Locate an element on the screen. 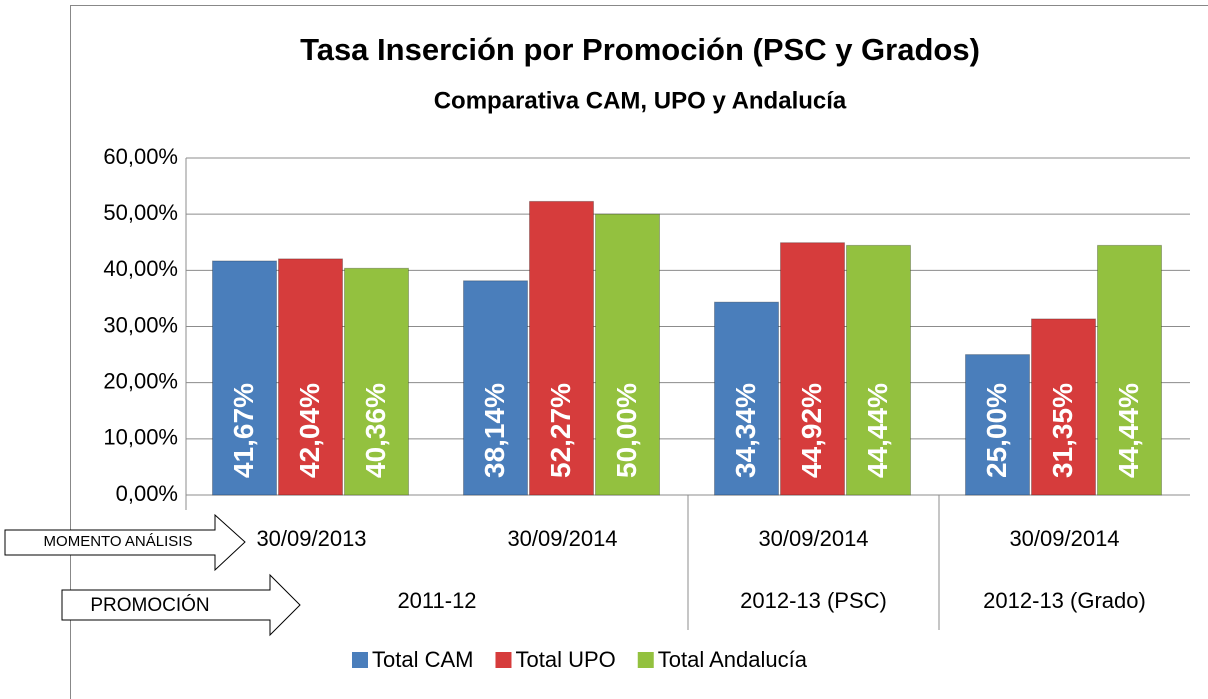 The width and height of the screenshot is (1208, 699). group-label: 2011-12 is located at coordinates (436, 600).